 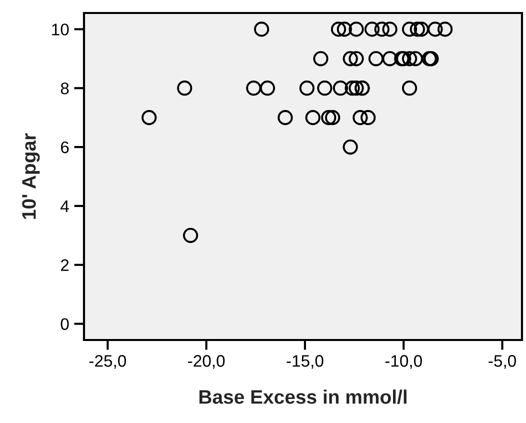 I want to click on x-tick-label: -15,0, so click(x=305, y=362).